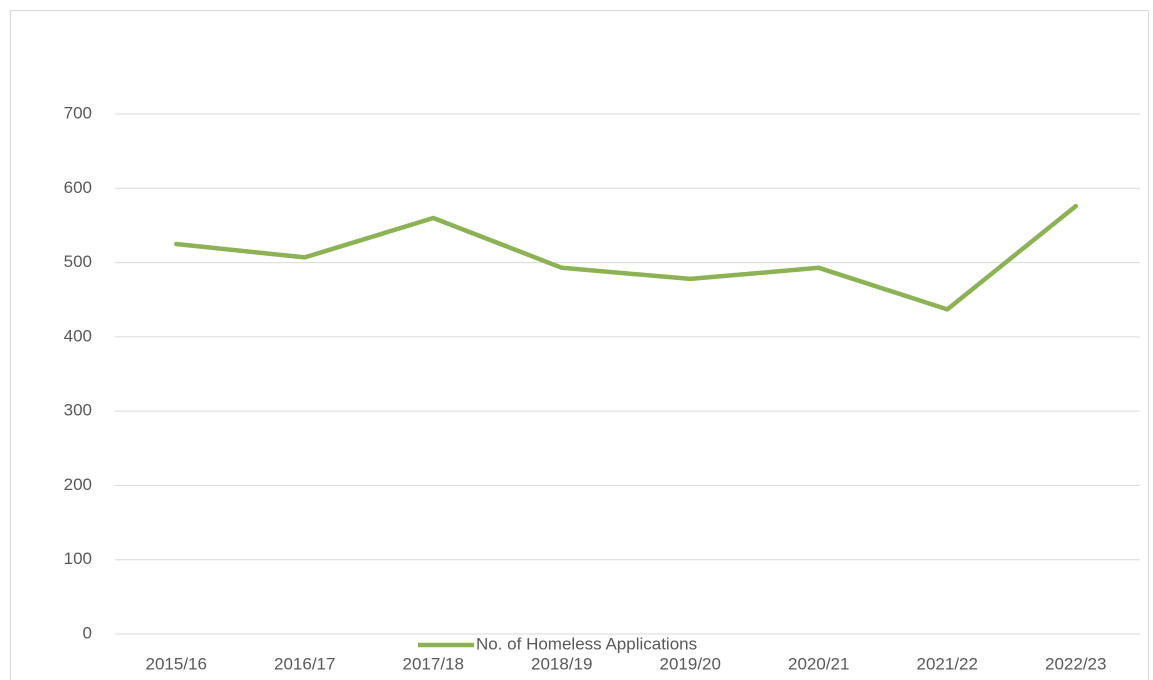 The height and width of the screenshot is (680, 1153). Describe the element at coordinates (176, 663) in the screenshot. I see `x-tick-label: 2015/16` at that location.